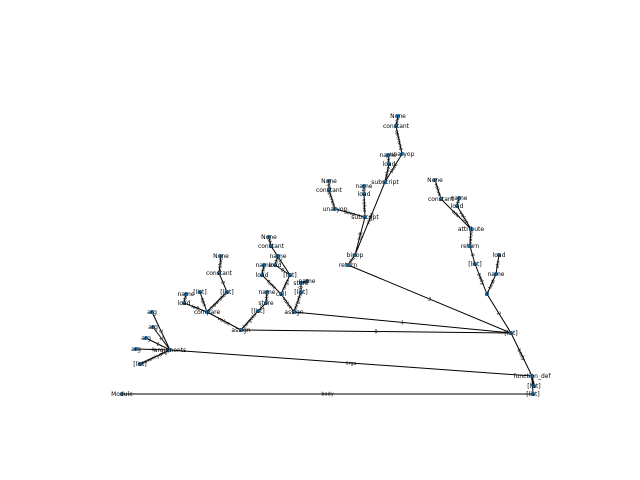 This screenshot has height=480, width=640. I want to click on edge-s1-s1v, so click(287, 303).